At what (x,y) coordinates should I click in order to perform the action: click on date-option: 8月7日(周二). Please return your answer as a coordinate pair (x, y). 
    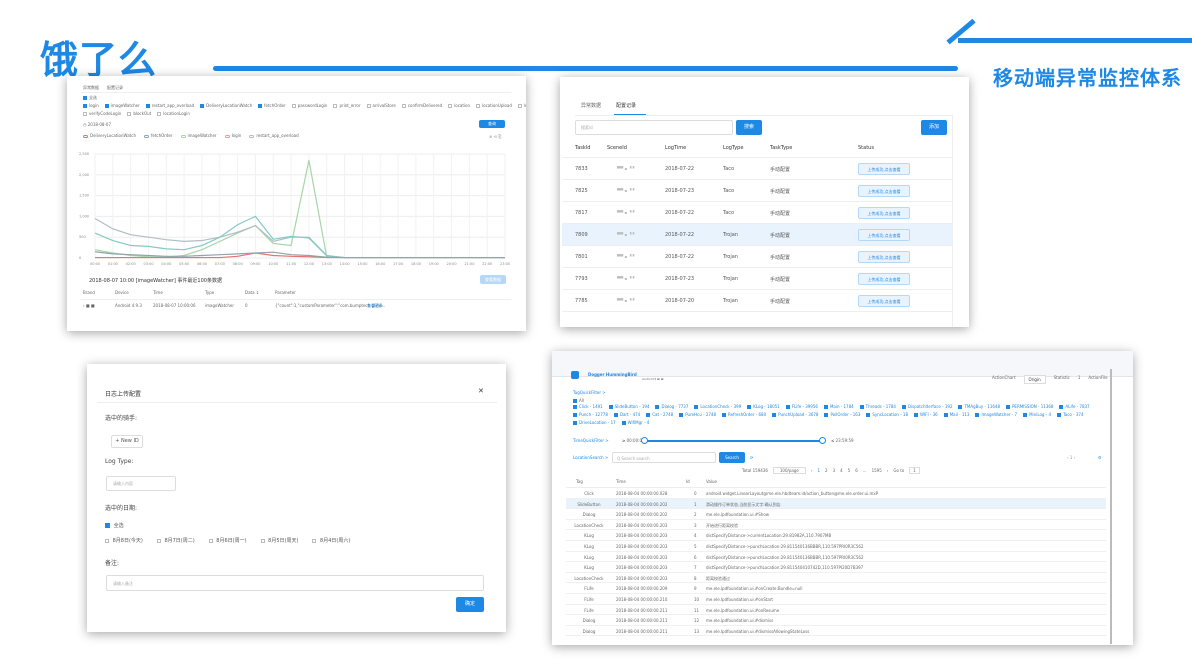
    Looking at the image, I should click on (175, 540).